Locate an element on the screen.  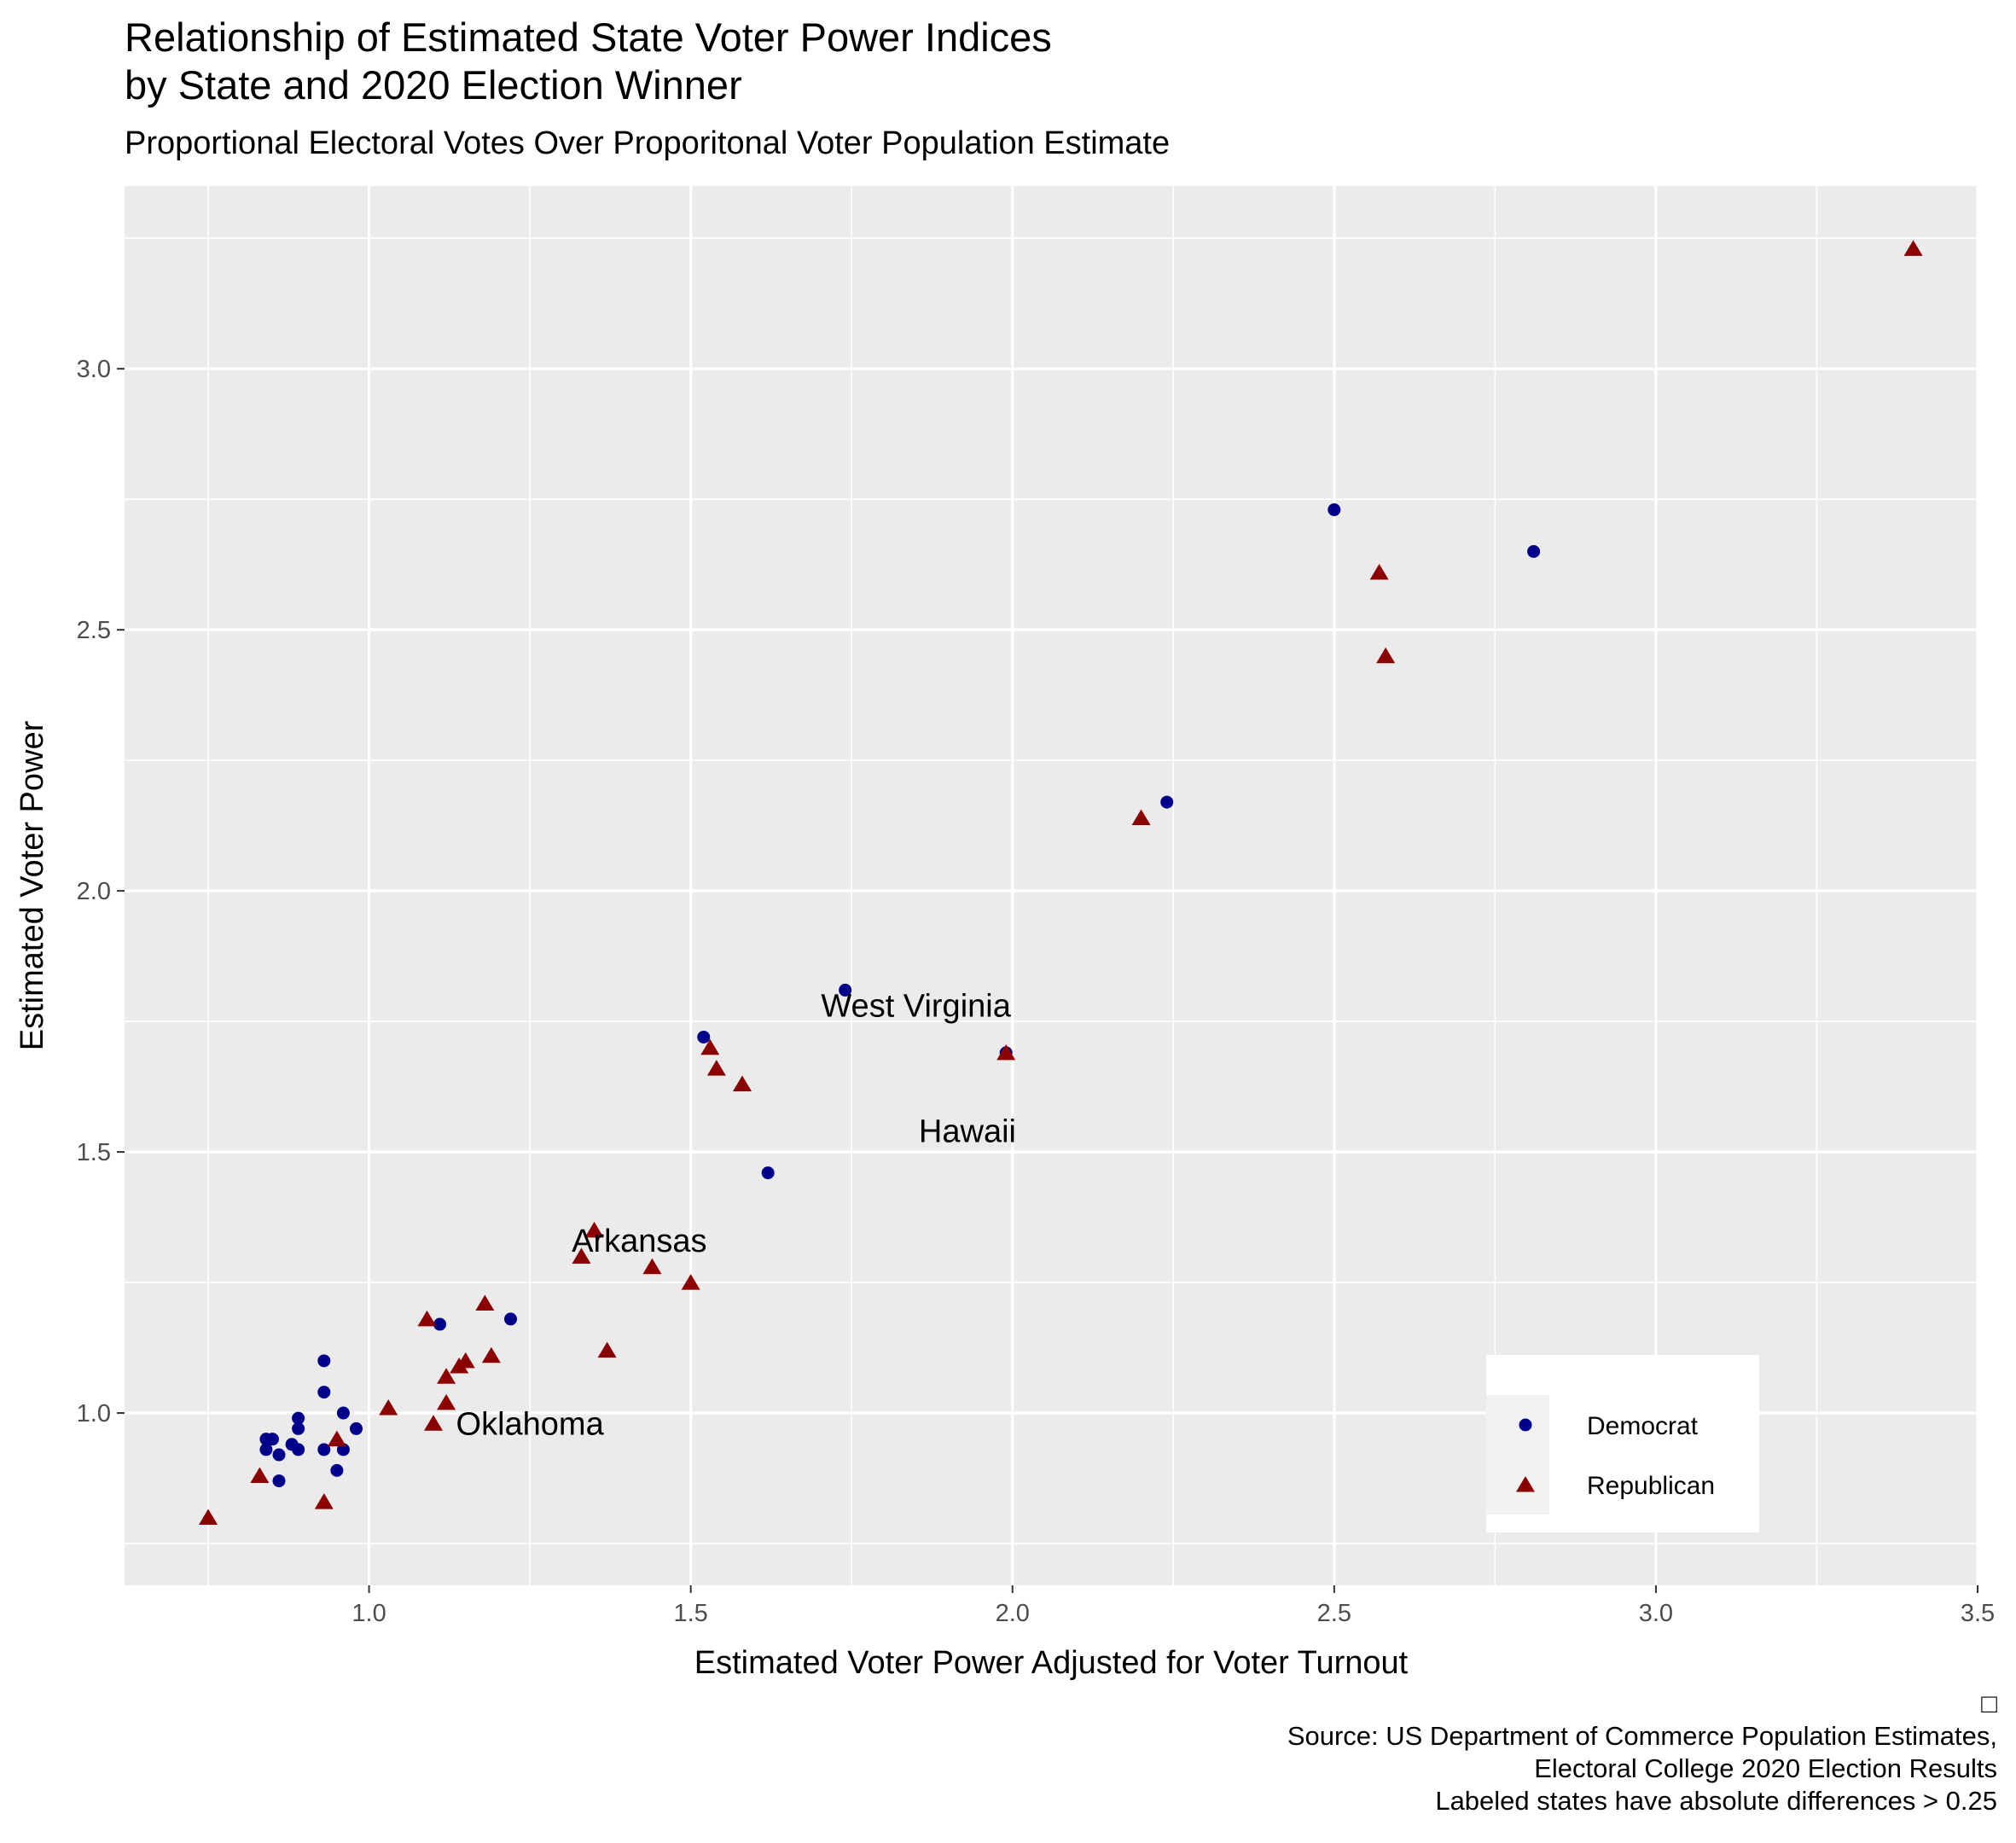
x-tick-label: 3.5 is located at coordinates (1978, 1613).